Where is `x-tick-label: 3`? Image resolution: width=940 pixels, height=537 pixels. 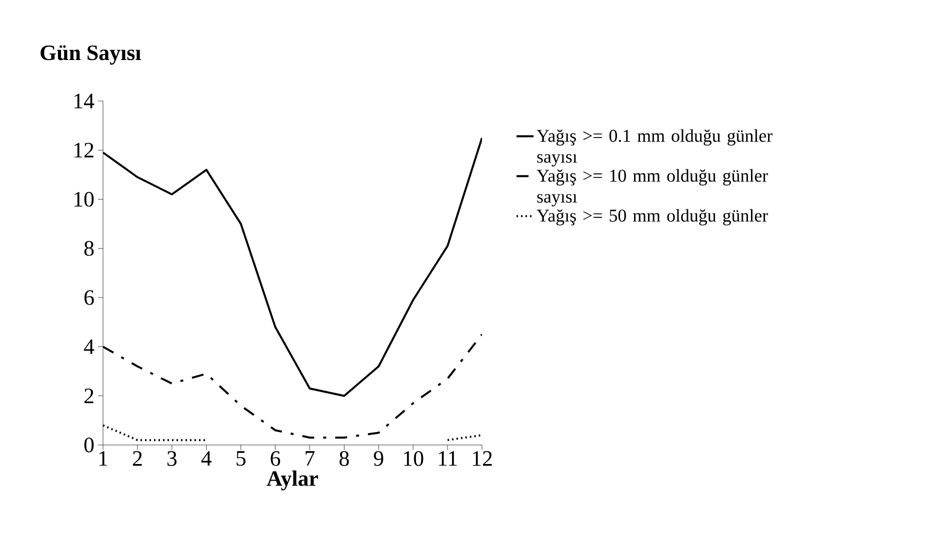
x-tick-label: 3 is located at coordinates (172, 458).